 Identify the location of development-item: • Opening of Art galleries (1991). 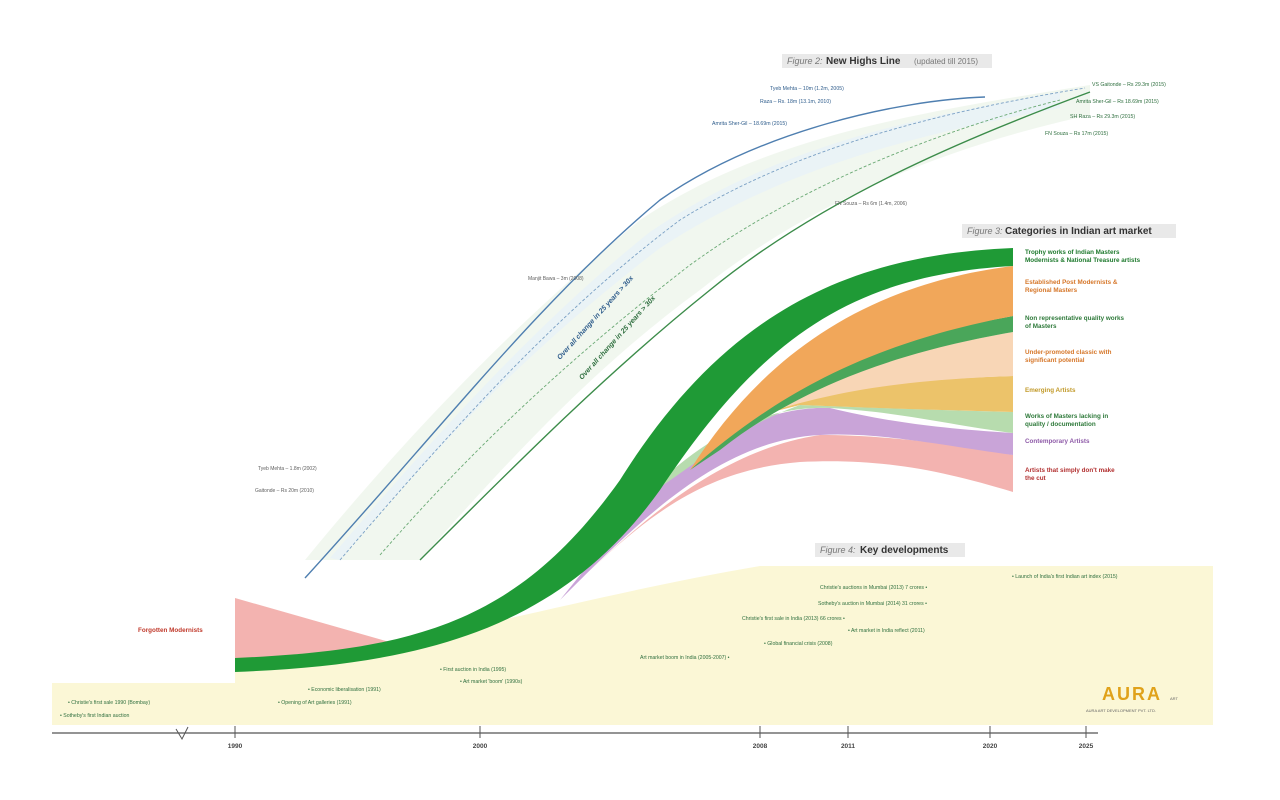
(315, 703).